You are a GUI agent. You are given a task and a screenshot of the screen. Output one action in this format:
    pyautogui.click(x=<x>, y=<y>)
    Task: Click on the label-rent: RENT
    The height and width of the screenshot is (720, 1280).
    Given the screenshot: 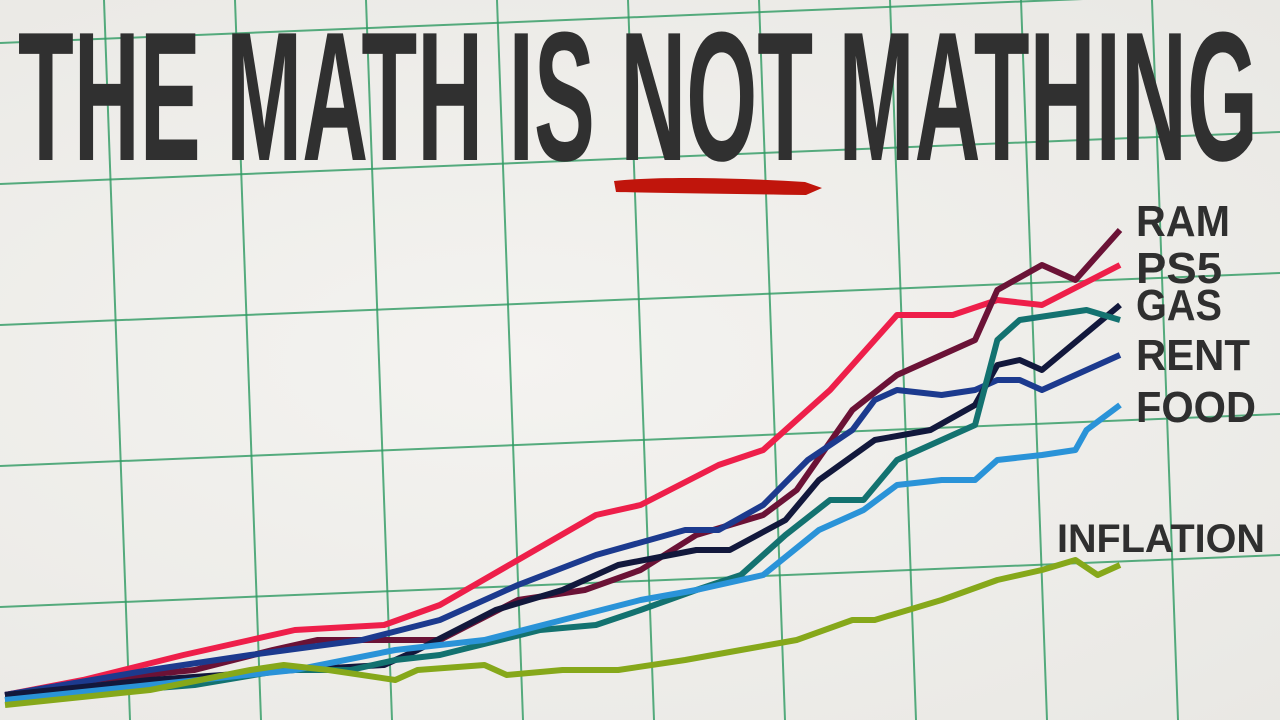 What is the action you would take?
    pyautogui.click(x=1193, y=355)
    